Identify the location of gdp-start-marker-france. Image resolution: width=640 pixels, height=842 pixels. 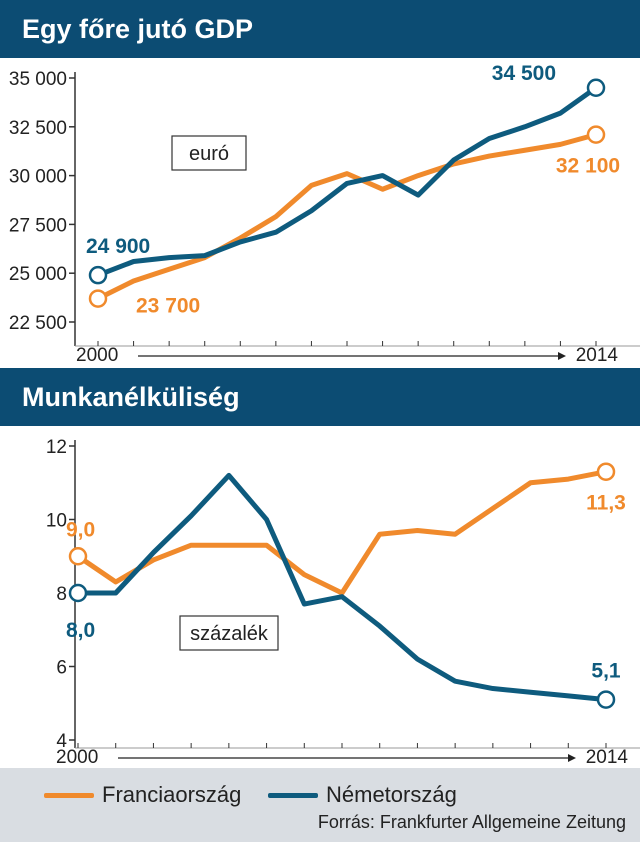
(98, 298).